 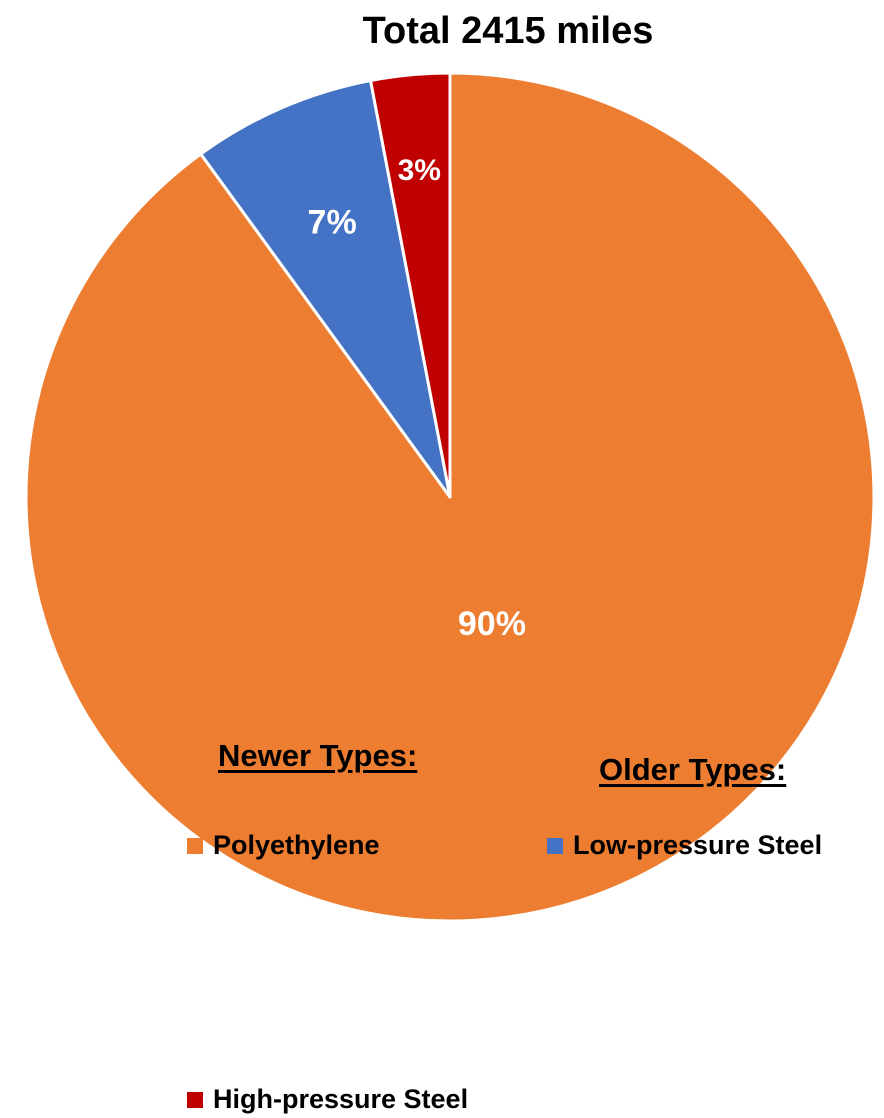 I want to click on slice-label-high-pressure-steel: 3%, so click(x=419, y=170).